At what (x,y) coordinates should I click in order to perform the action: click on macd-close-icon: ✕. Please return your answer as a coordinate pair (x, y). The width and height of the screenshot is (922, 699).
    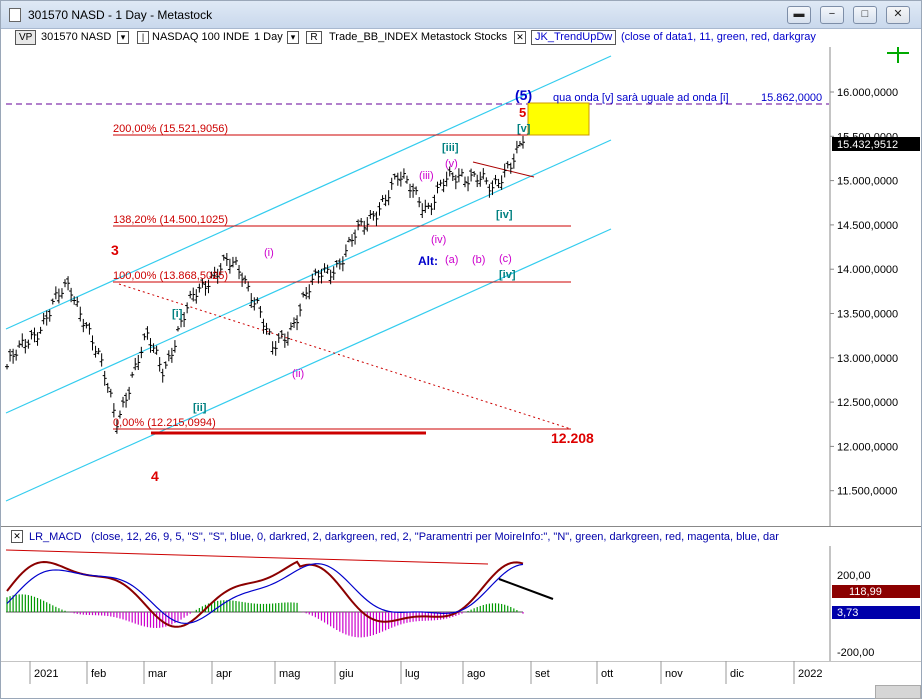
    Looking at the image, I should click on (17, 536).